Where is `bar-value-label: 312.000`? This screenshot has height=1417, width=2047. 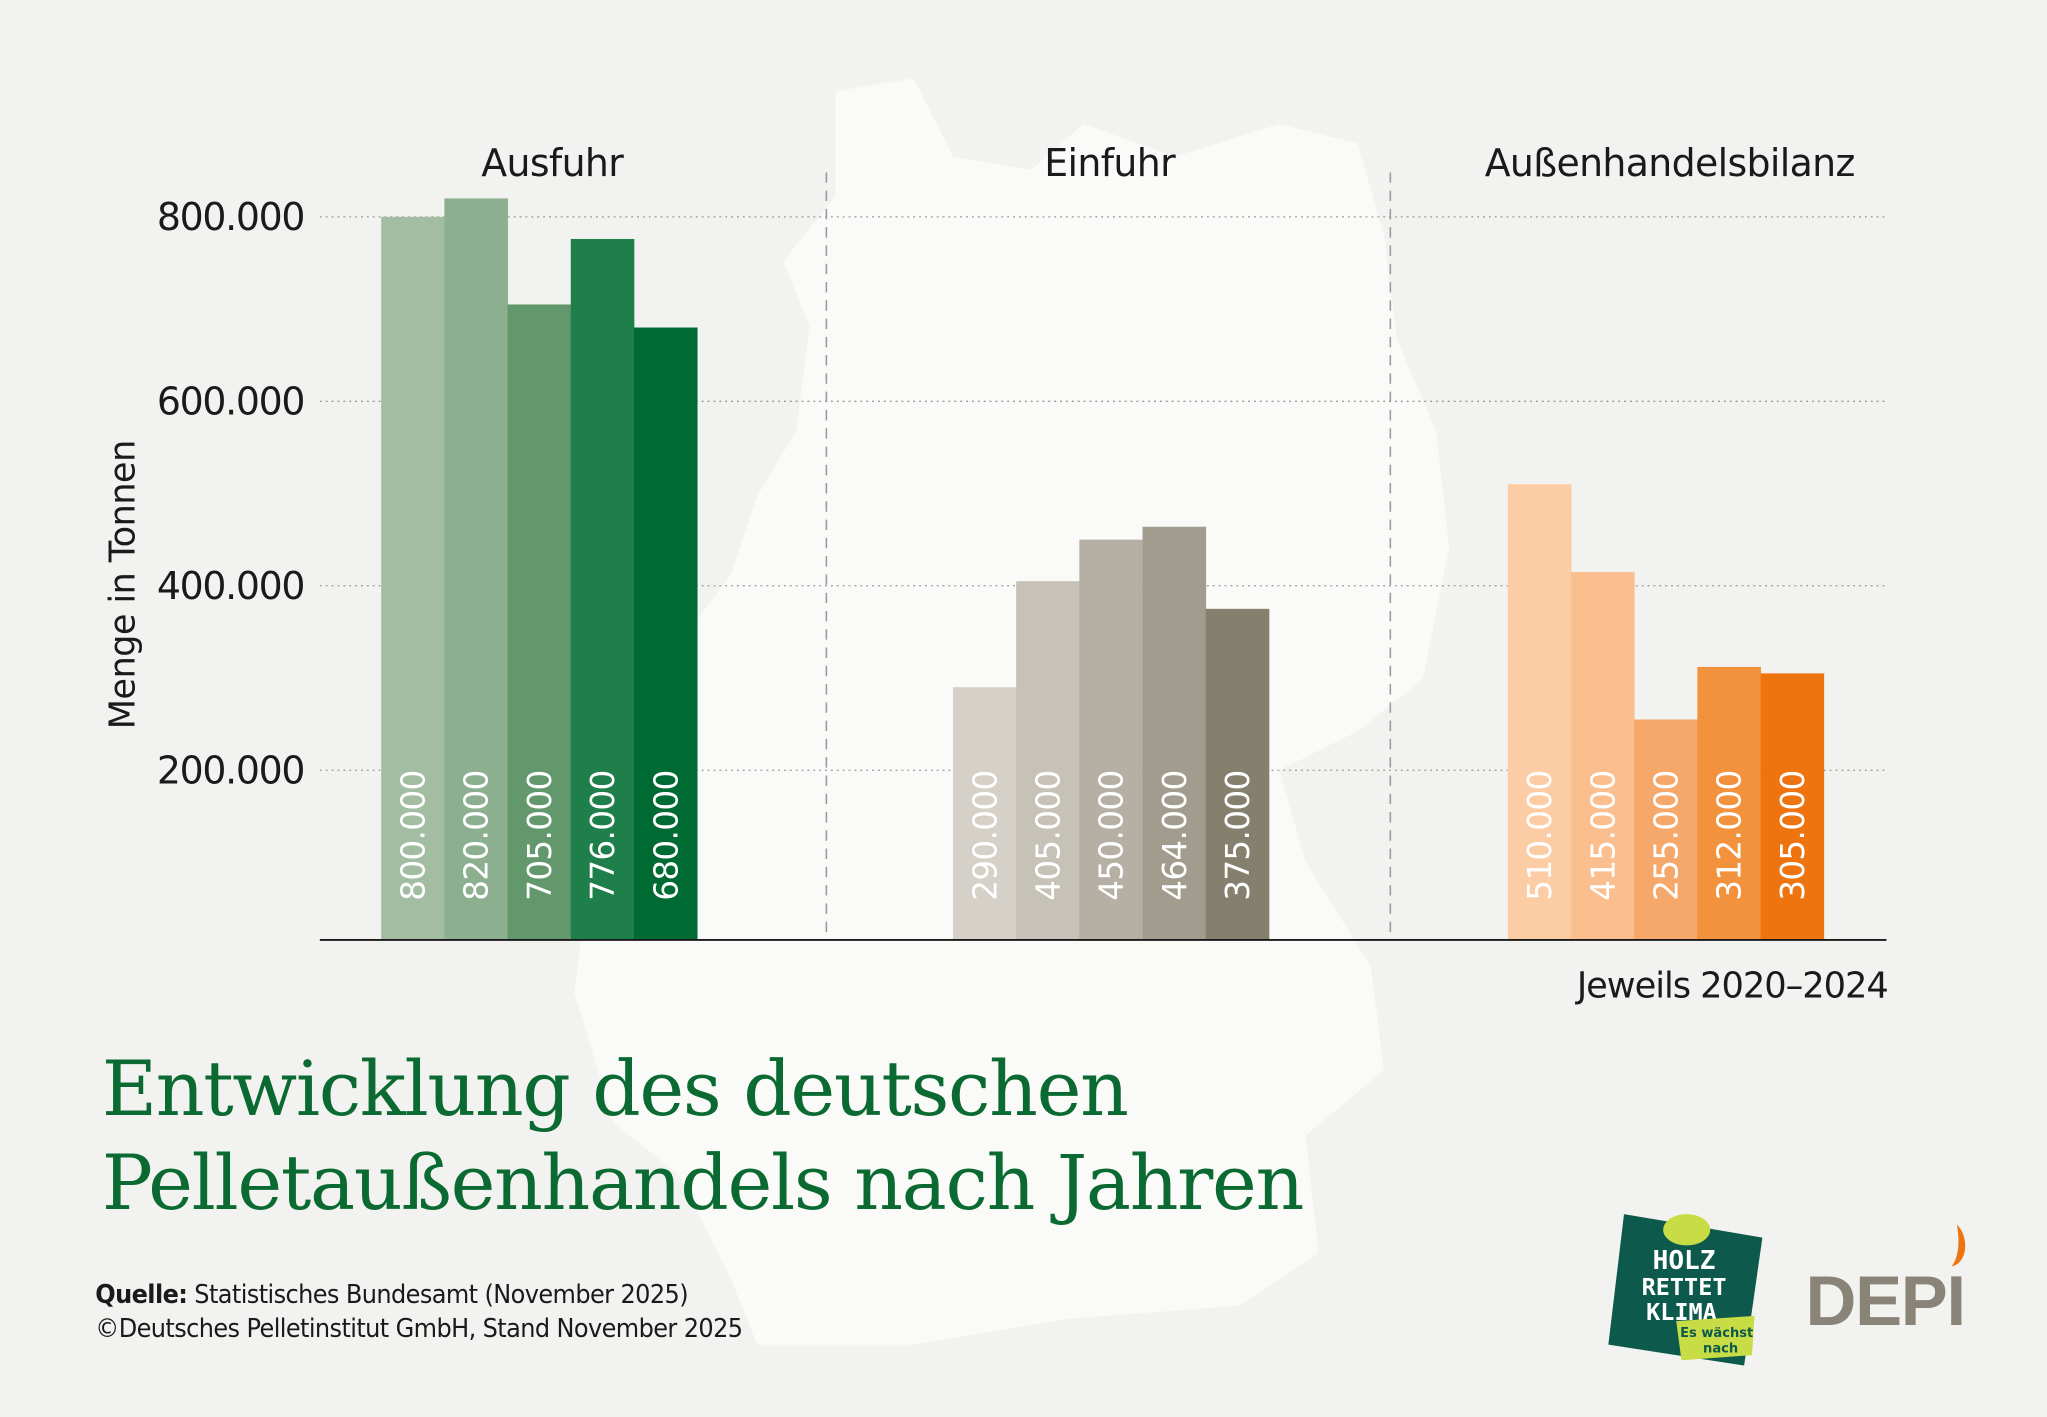 bar-value-label: 312.000 is located at coordinates (1730, 835).